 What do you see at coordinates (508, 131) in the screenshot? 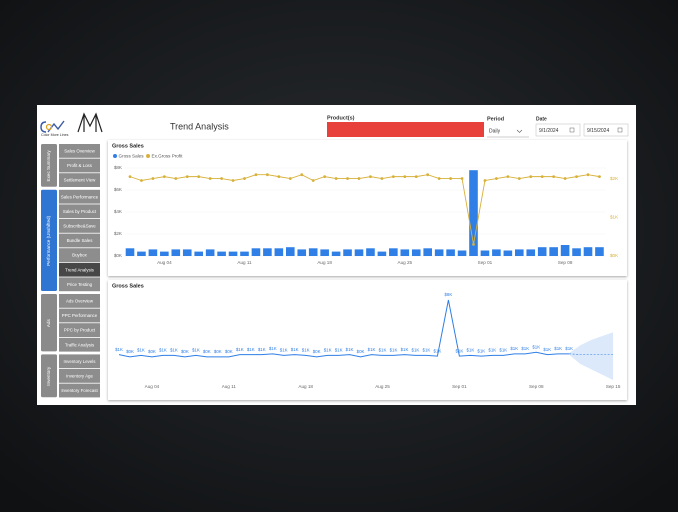
I see `period-dropdown: Daily` at bounding box center [508, 131].